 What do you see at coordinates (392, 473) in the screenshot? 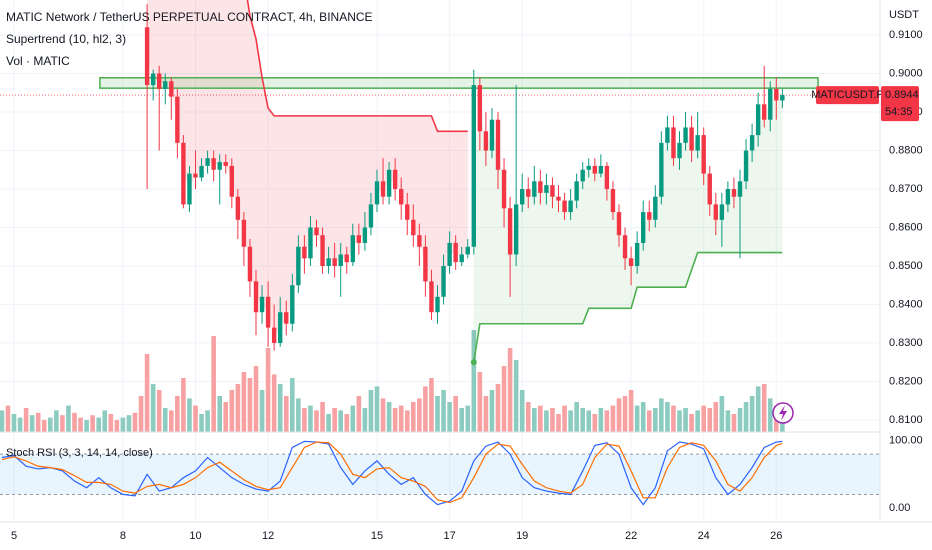
I see `stoch-line` at bounding box center [392, 473].